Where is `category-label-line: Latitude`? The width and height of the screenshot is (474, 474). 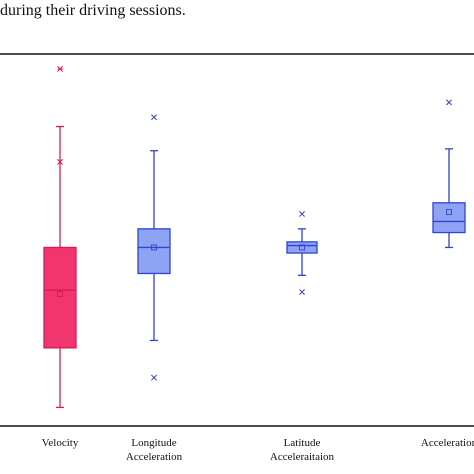 category-label-line: Latitude is located at coordinates (302, 443).